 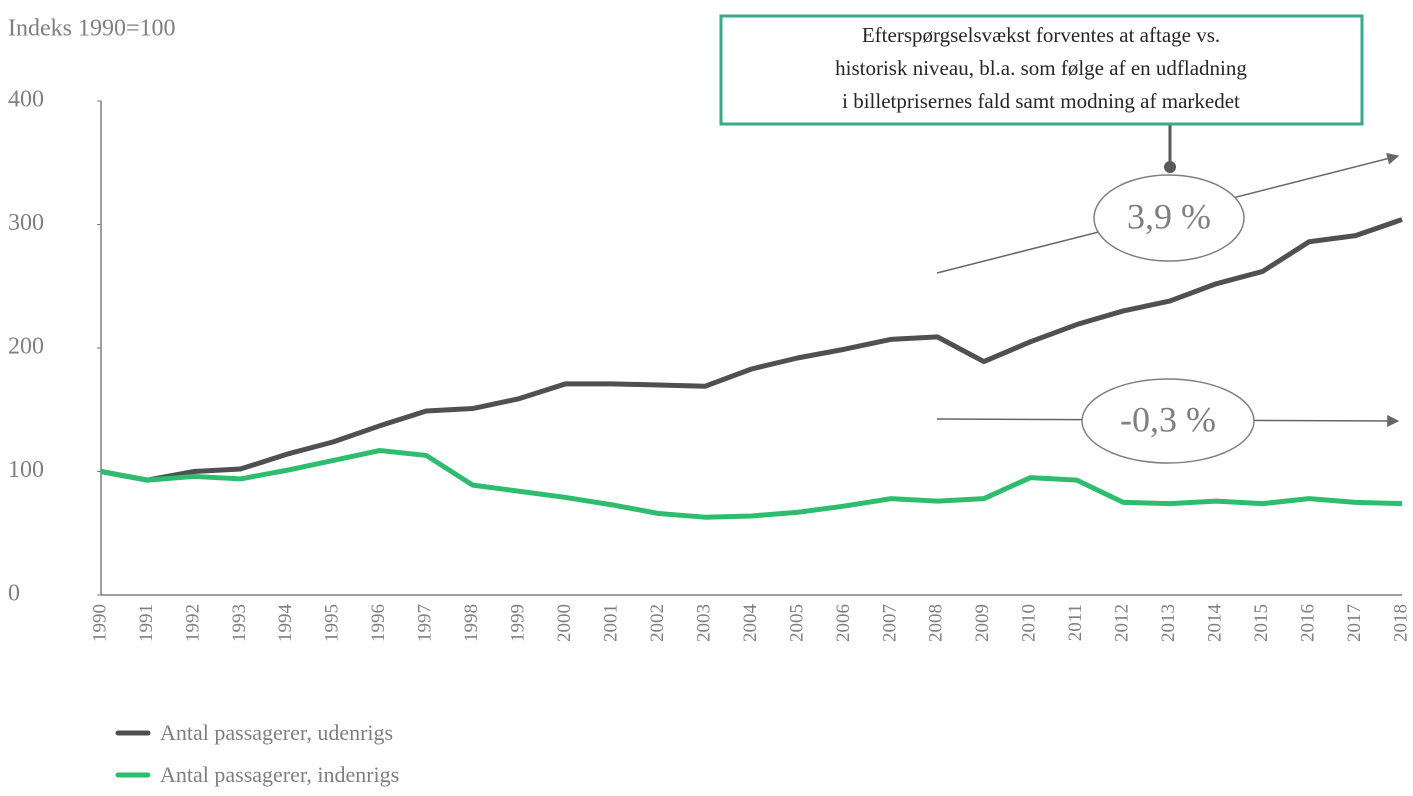 What do you see at coordinates (843, 623) in the screenshot?
I see `x-tick-label: 2006` at bounding box center [843, 623].